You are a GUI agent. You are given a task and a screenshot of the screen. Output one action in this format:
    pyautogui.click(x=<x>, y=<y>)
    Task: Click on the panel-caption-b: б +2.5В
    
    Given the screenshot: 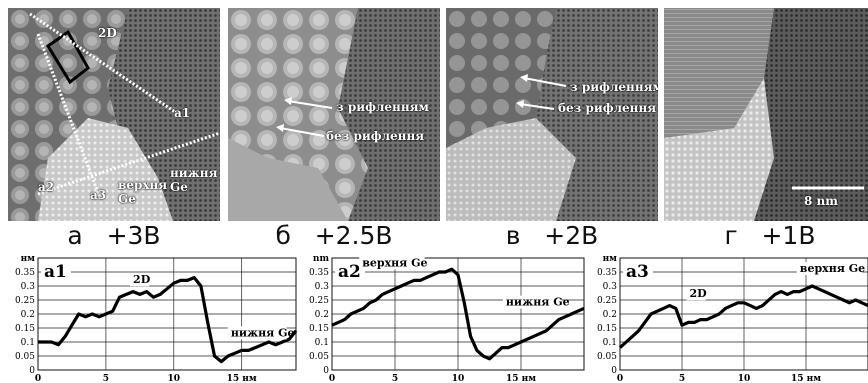 What is the action you would take?
    pyautogui.click(x=334, y=235)
    